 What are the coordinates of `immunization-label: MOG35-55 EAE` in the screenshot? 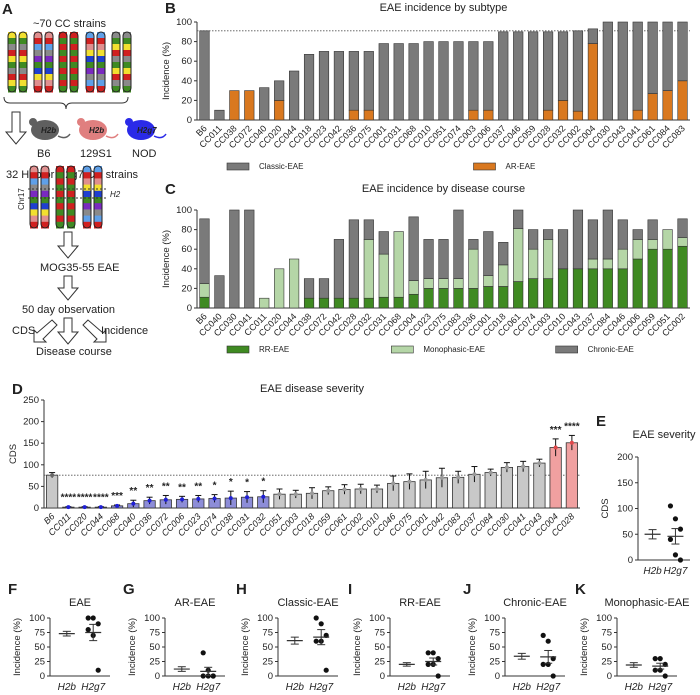 It's located at (79, 268).